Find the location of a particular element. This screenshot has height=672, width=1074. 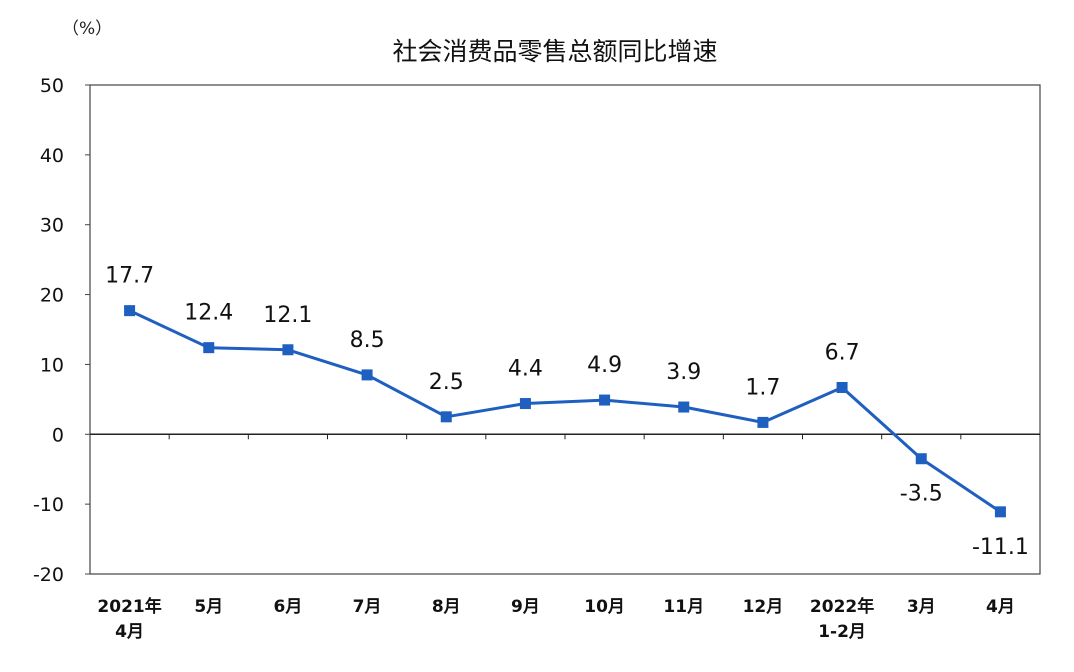

x-tick-label-line: 5月 is located at coordinates (208, 607).